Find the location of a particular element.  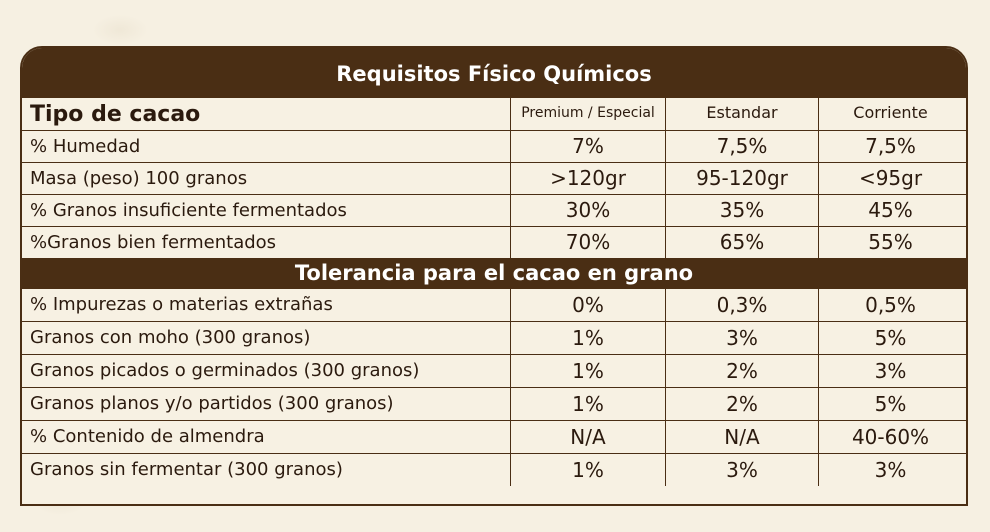

row-label: Masa (peso) 100 granos is located at coordinates (266, 178).